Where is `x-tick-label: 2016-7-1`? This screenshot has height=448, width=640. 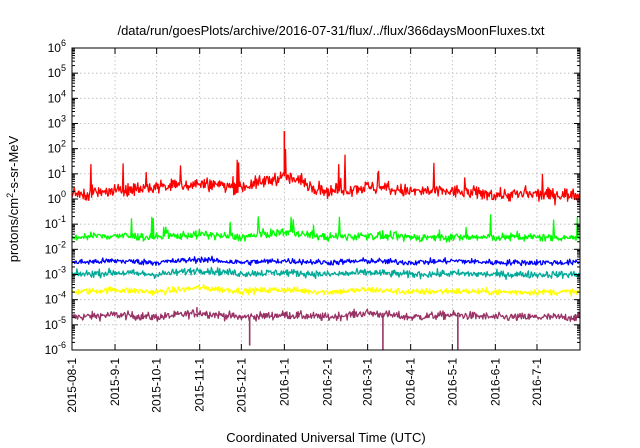 x-tick-label: 2016-7-1 is located at coordinates (537, 382).